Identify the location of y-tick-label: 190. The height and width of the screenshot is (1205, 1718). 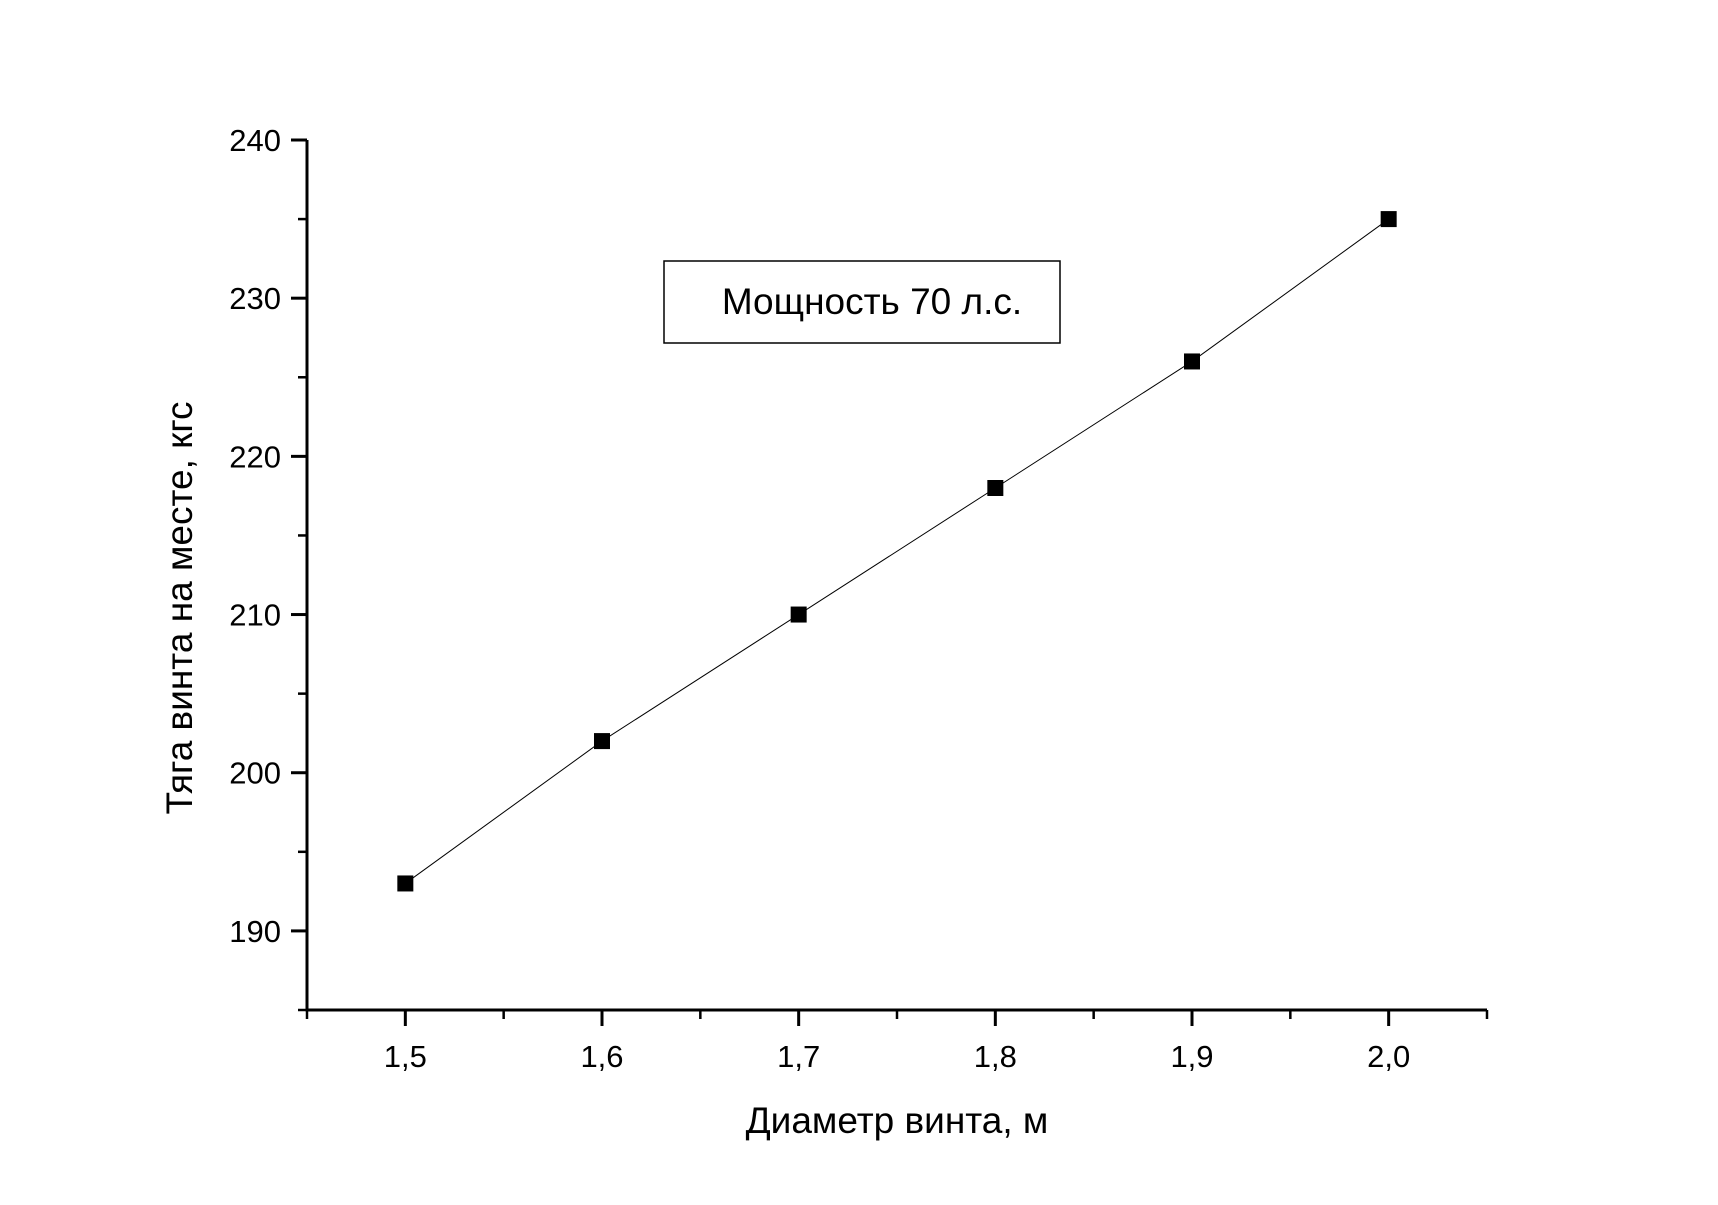
(255, 931).